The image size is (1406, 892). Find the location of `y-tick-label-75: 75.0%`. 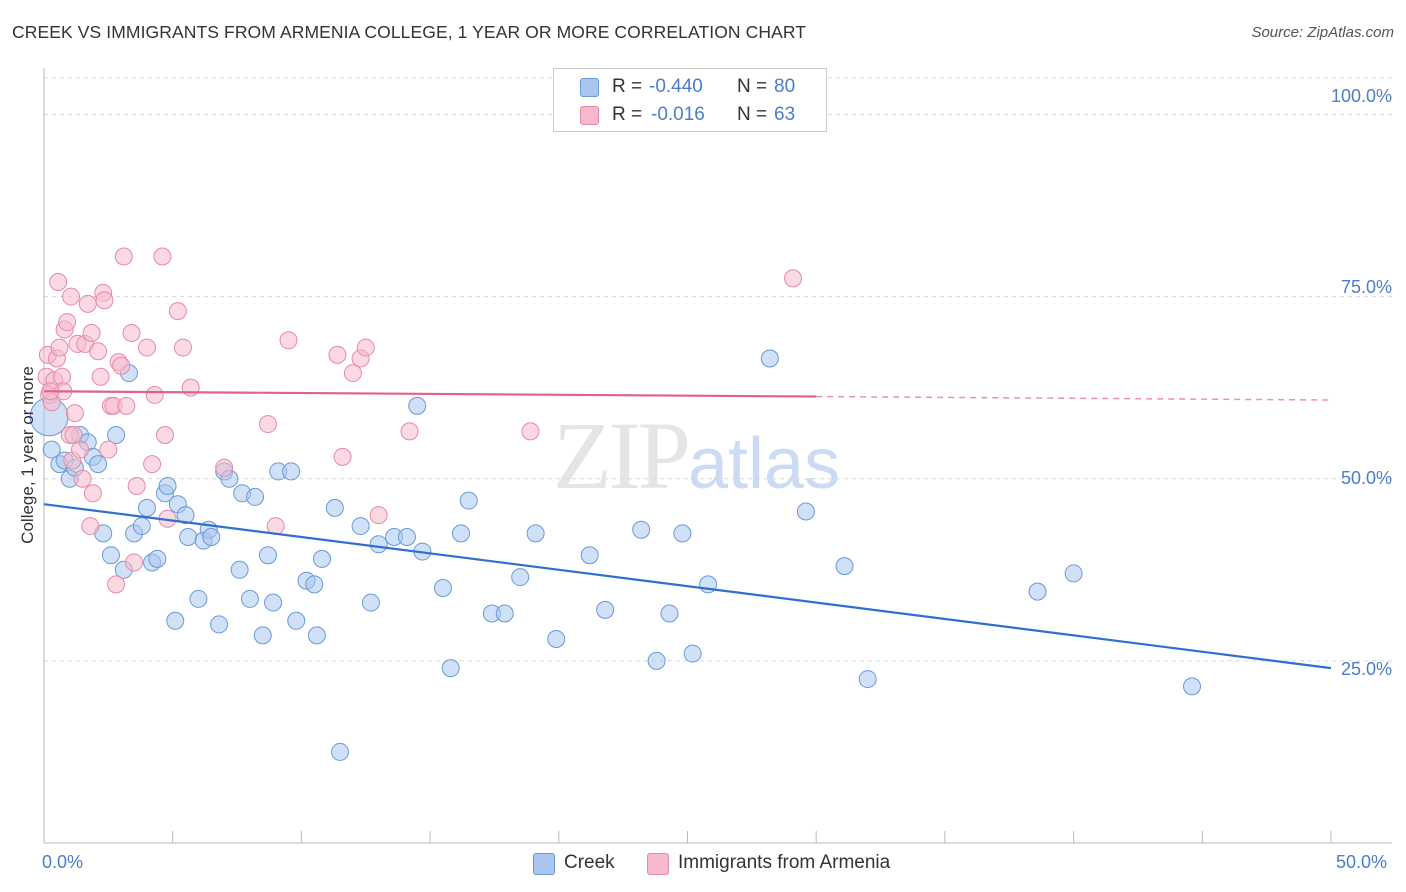

y-tick-label-75: 75.0% is located at coordinates (1366, 287).